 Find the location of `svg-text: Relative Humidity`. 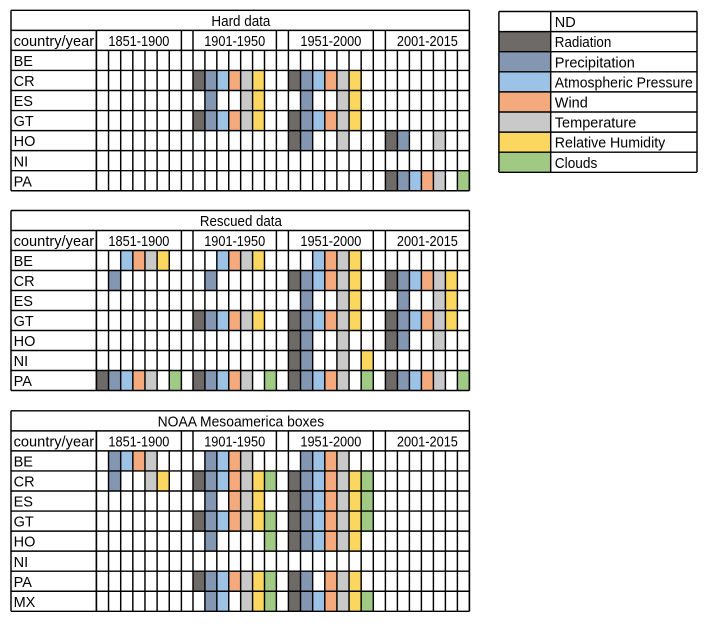

svg-text: Relative Humidity is located at coordinates (610, 144).